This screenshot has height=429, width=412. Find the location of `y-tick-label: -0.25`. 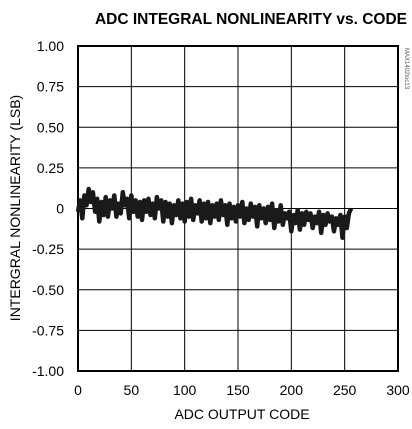

y-tick-label: -0.25 is located at coordinates (48, 249).